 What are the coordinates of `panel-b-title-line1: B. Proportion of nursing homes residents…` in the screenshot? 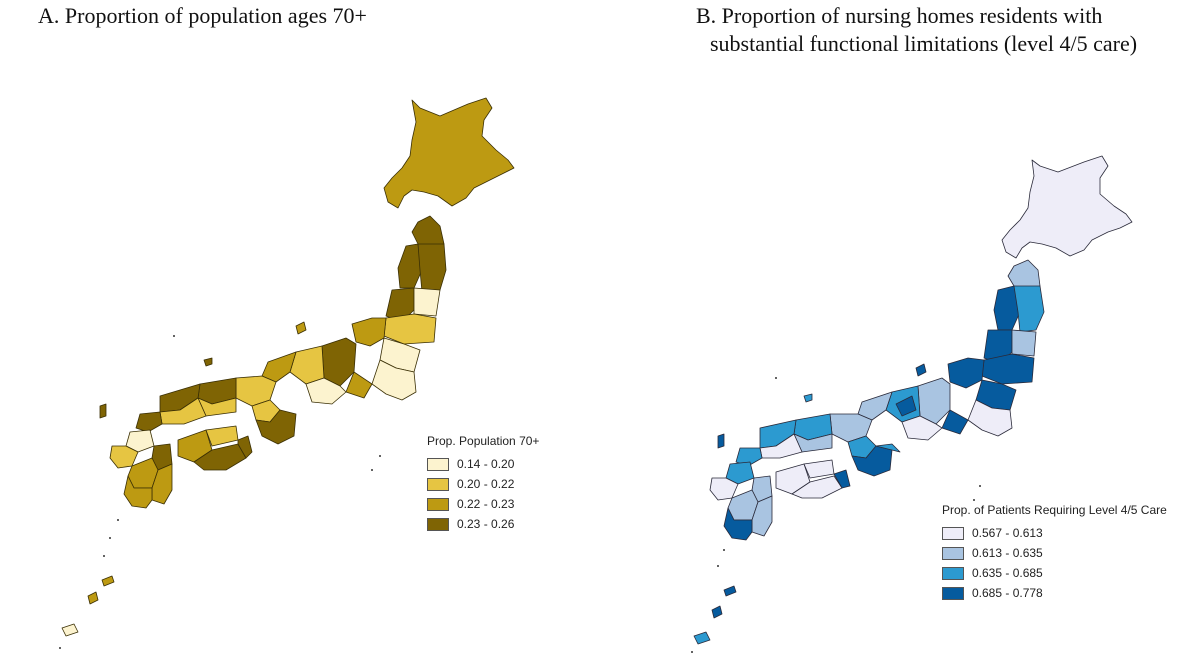 It's located at (899, 15).